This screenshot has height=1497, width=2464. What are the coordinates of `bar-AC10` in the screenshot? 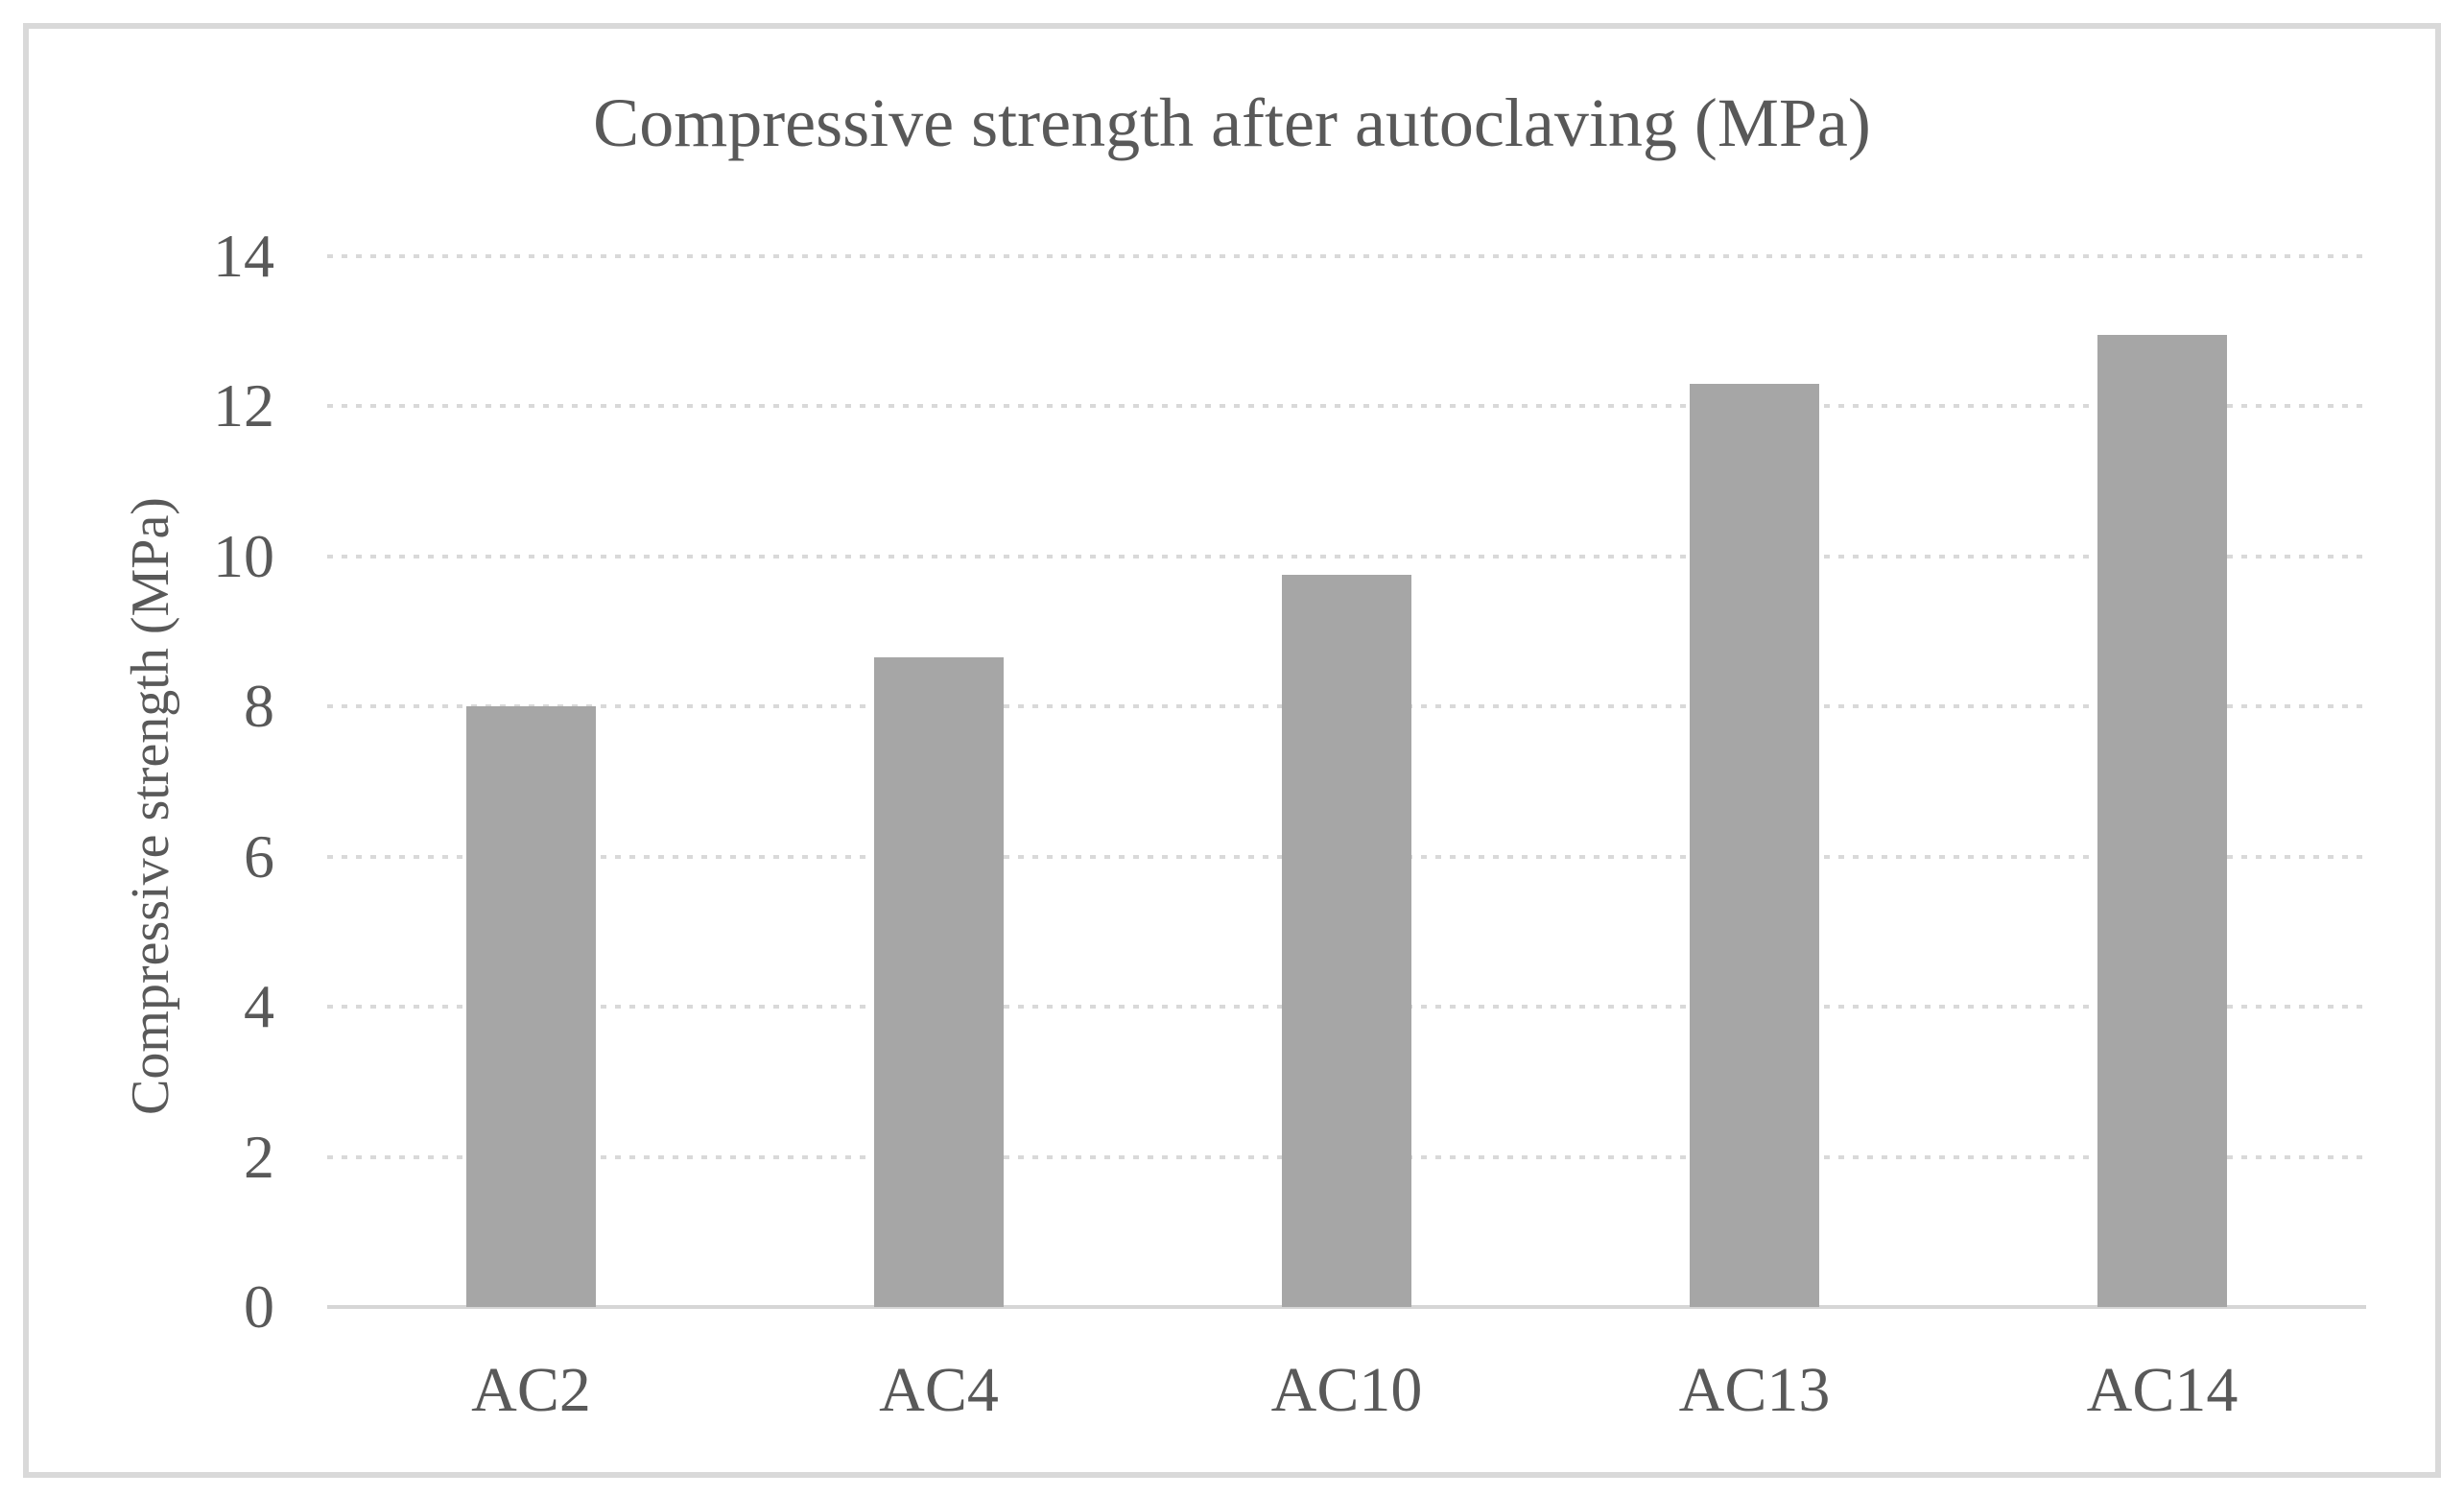 It's located at (1346, 941).